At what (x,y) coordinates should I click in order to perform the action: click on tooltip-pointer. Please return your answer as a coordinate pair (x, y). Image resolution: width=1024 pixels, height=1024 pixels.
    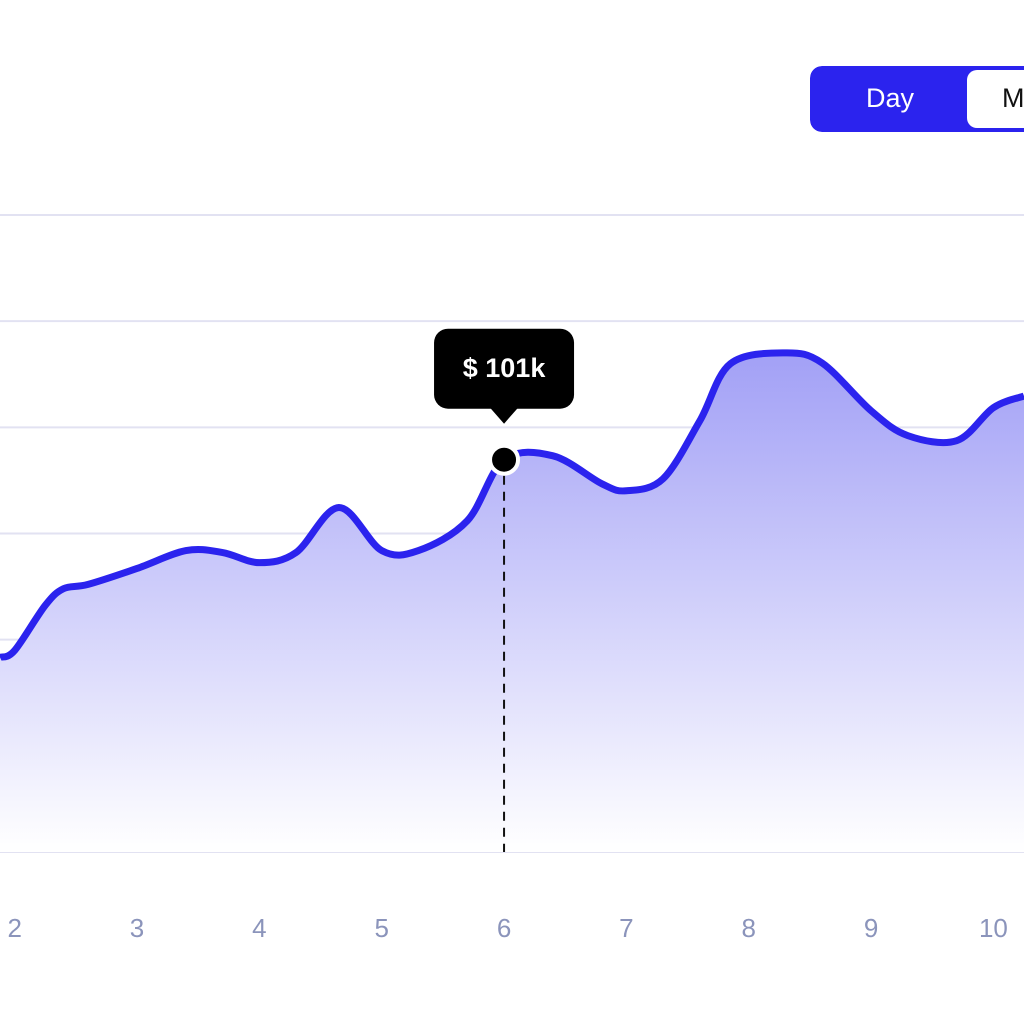
    Looking at the image, I should click on (504, 415).